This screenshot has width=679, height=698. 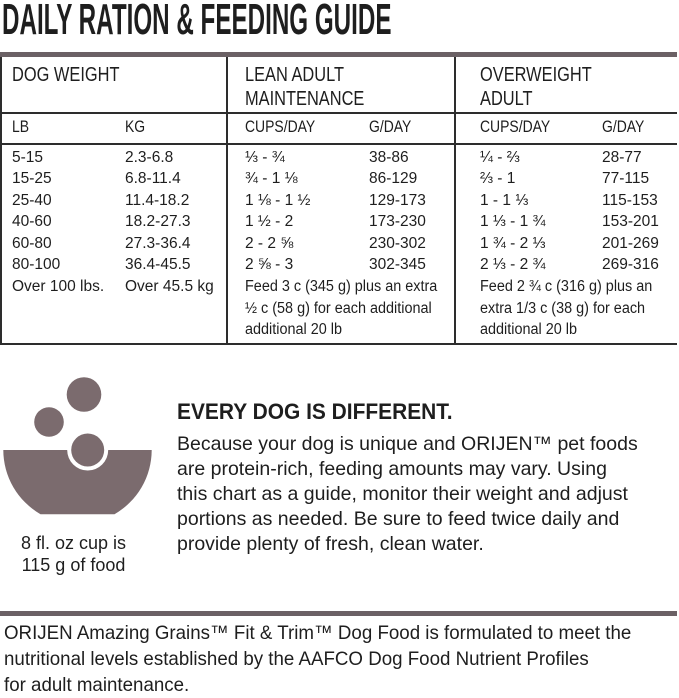 I want to click on cell-kg: Over 45.5 kg, so click(x=169, y=286).